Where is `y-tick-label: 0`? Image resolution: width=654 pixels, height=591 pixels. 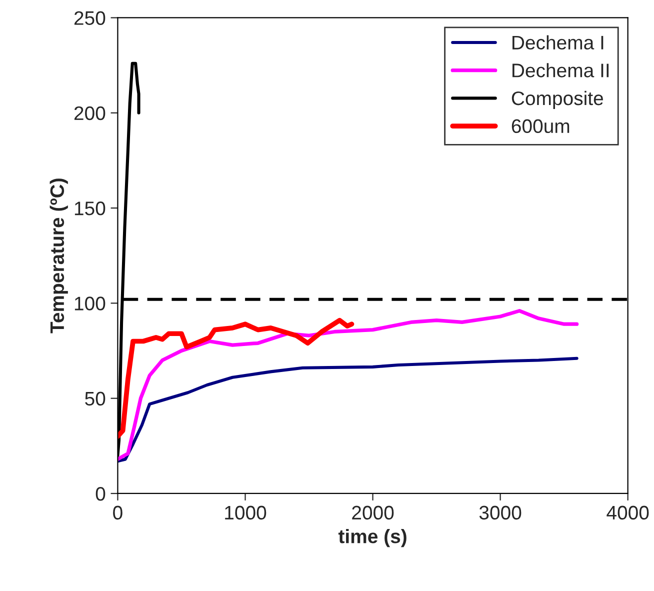
y-tick-label: 0 is located at coordinates (101, 493).